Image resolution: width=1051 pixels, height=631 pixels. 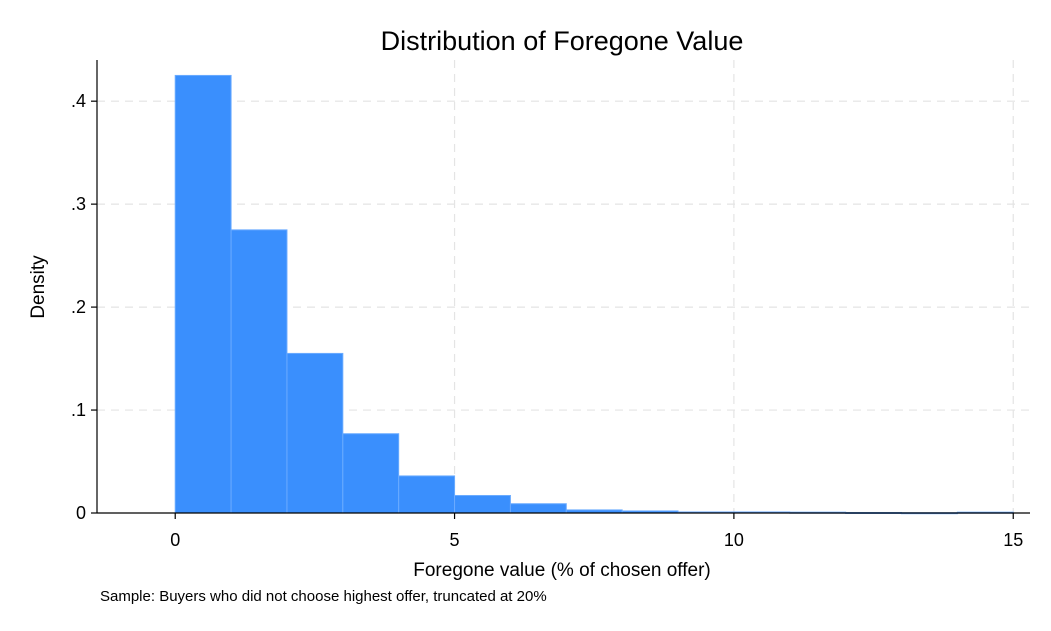 What do you see at coordinates (38, 287) in the screenshot?
I see `y-axis-title: Density` at bounding box center [38, 287].